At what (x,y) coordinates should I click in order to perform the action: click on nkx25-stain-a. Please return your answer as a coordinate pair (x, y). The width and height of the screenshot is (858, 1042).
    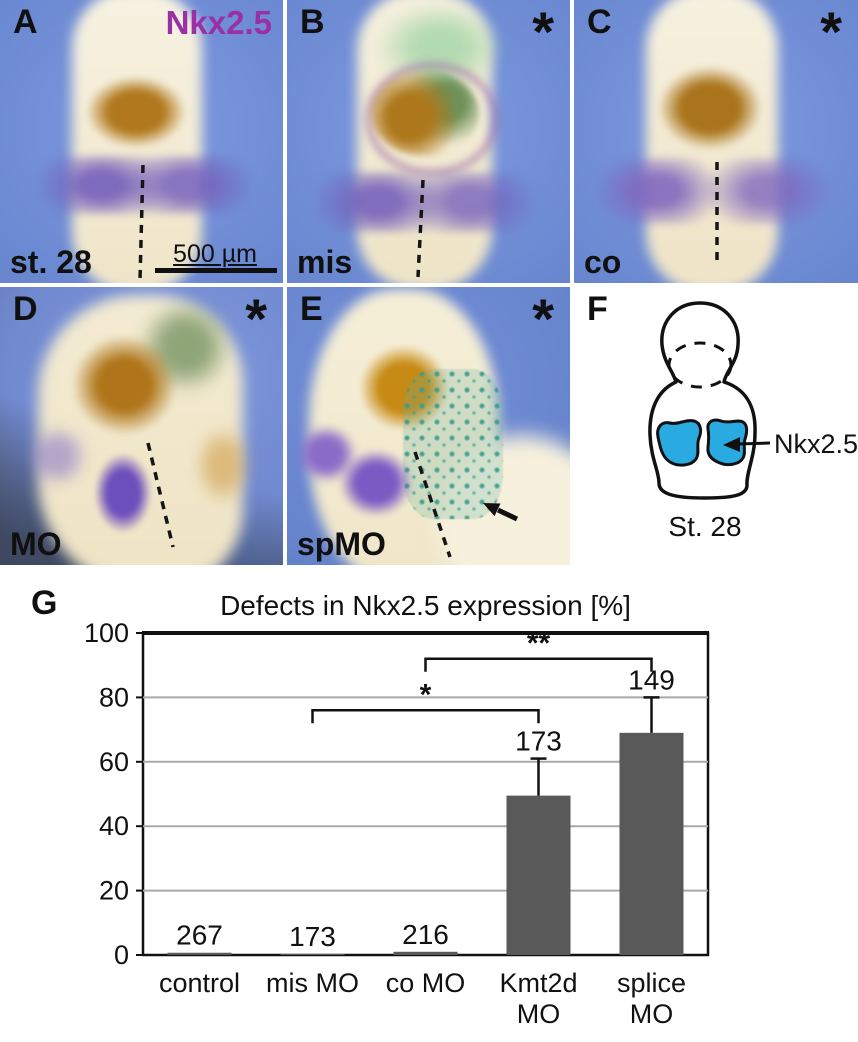
    Looking at the image, I should click on (144, 185).